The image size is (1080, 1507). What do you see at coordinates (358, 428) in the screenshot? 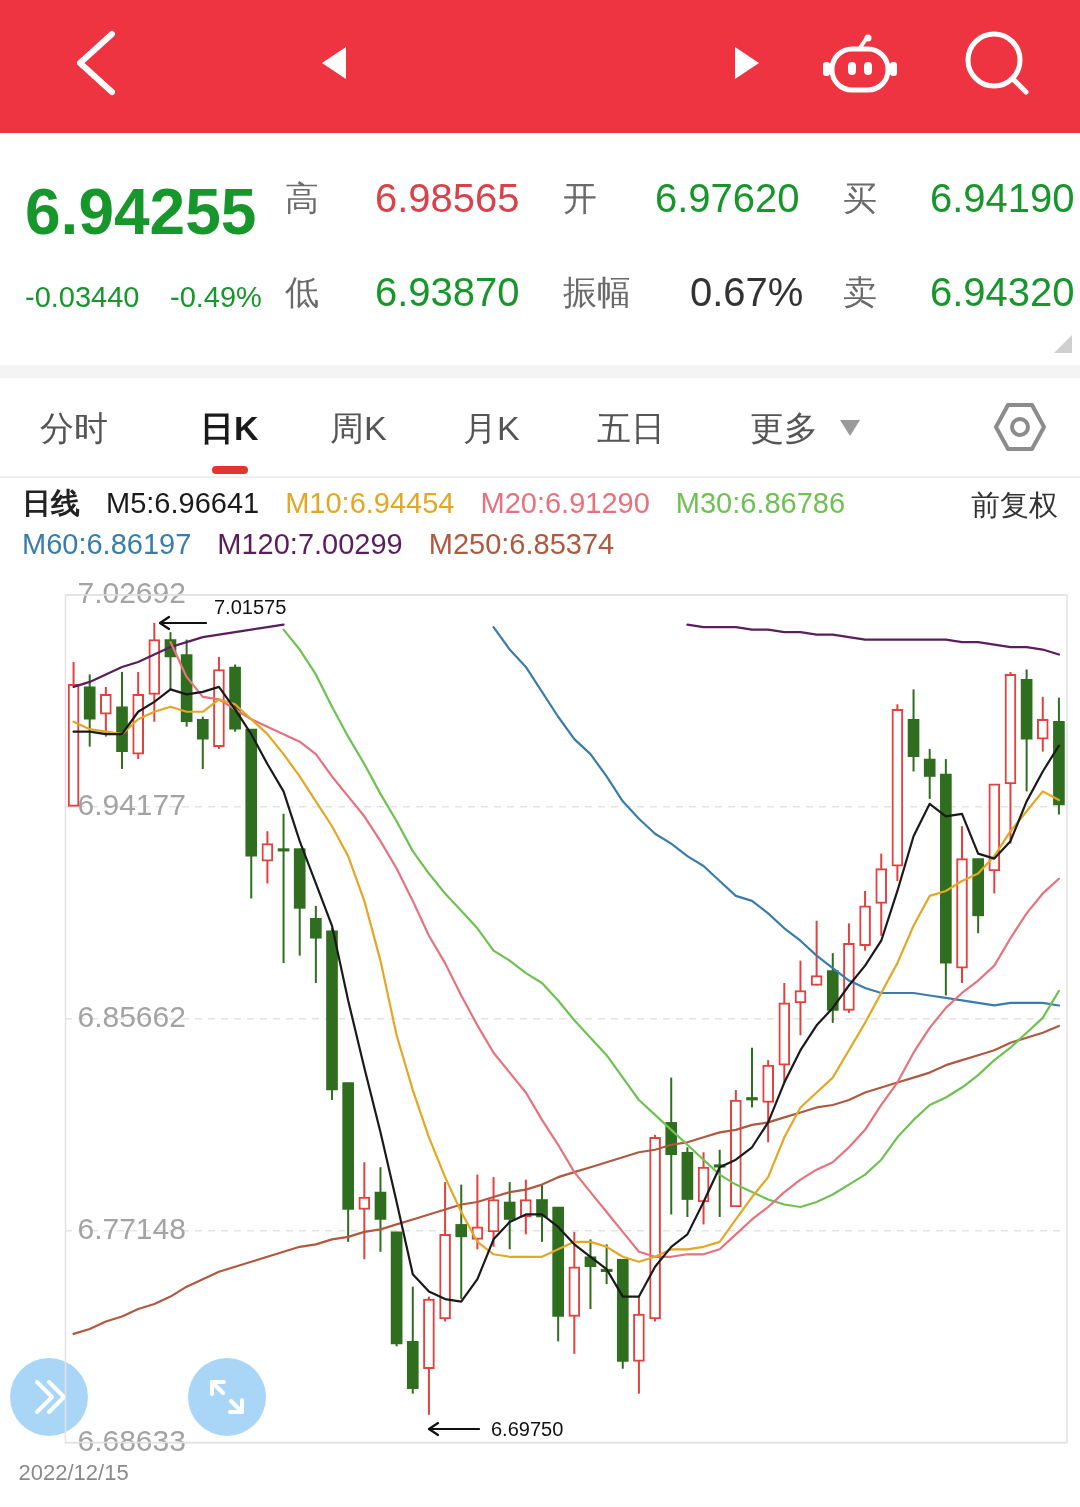
I see `text: 周K` at bounding box center [358, 428].